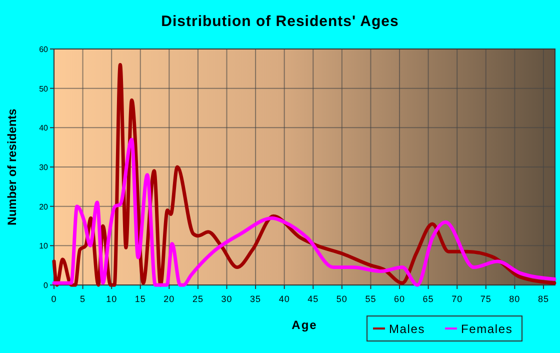 The height and width of the screenshot is (353, 560). I want to click on x-tick-label: 5, so click(83, 299).